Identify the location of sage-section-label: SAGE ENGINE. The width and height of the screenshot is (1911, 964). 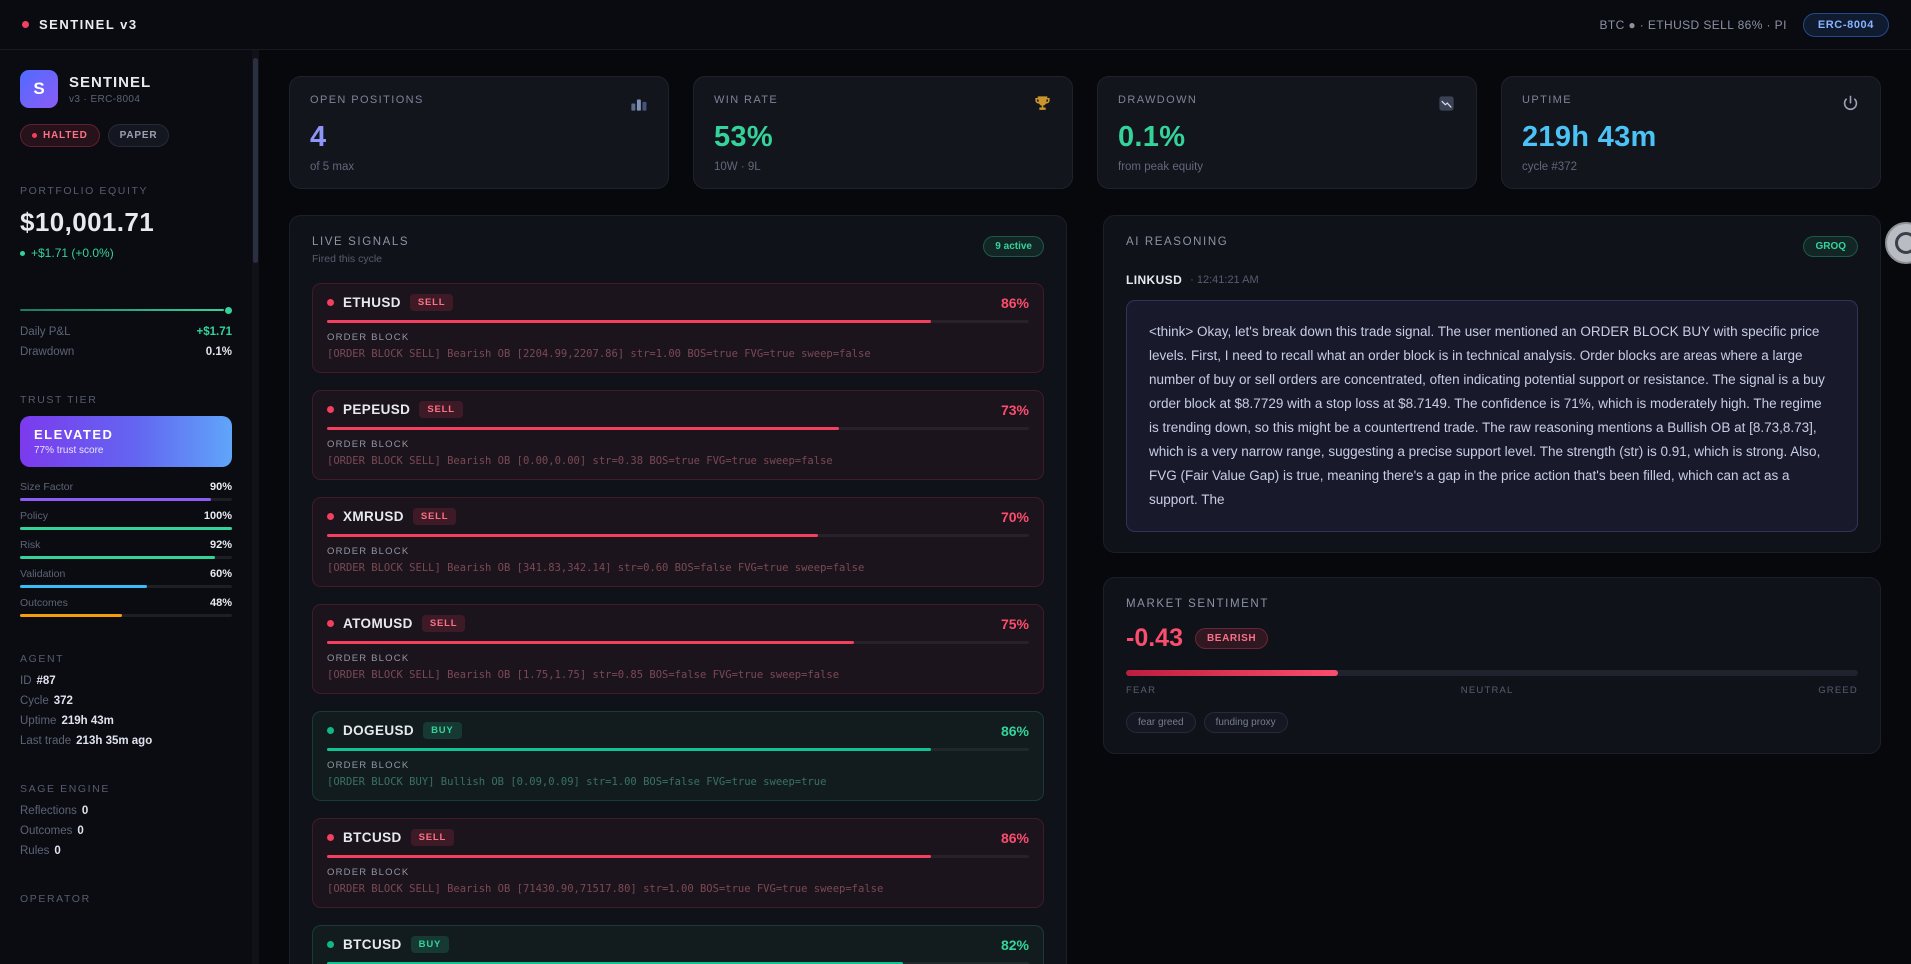
(65, 789).